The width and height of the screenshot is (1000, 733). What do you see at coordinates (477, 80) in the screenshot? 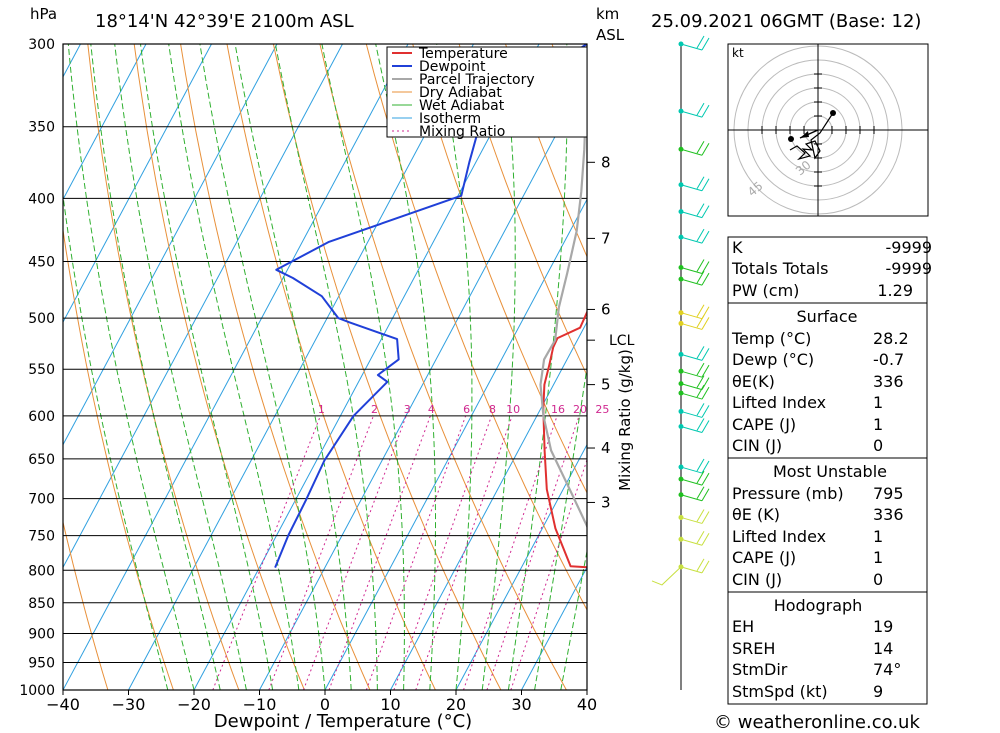
I see `legend-parcel: Parcel Trajectory` at bounding box center [477, 80].